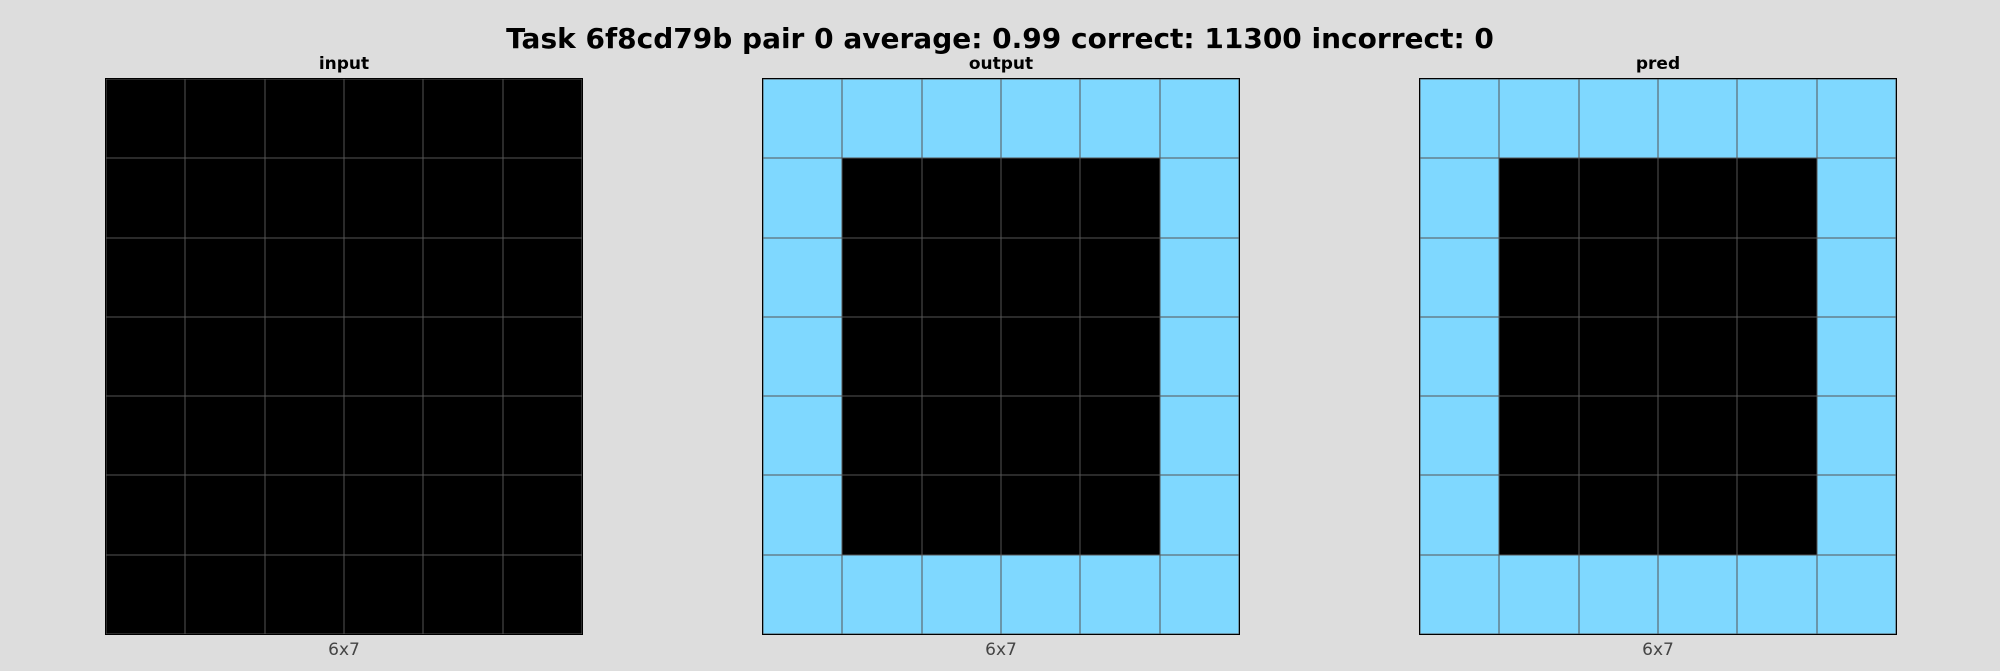 Image resolution: width=2000 pixels, height=671 pixels. What do you see at coordinates (1777, 119) in the screenshot?
I see `pred-cell-r0-c4` at bounding box center [1777, 119].